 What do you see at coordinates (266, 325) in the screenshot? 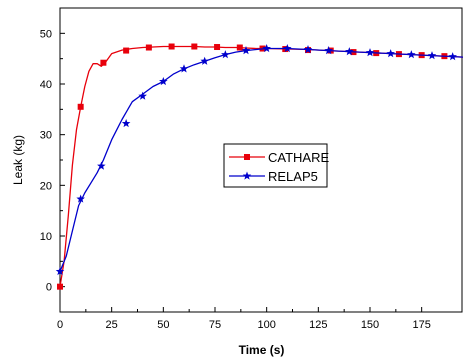
I see `x-tick-label: 100` at bounding box center [266, 325].